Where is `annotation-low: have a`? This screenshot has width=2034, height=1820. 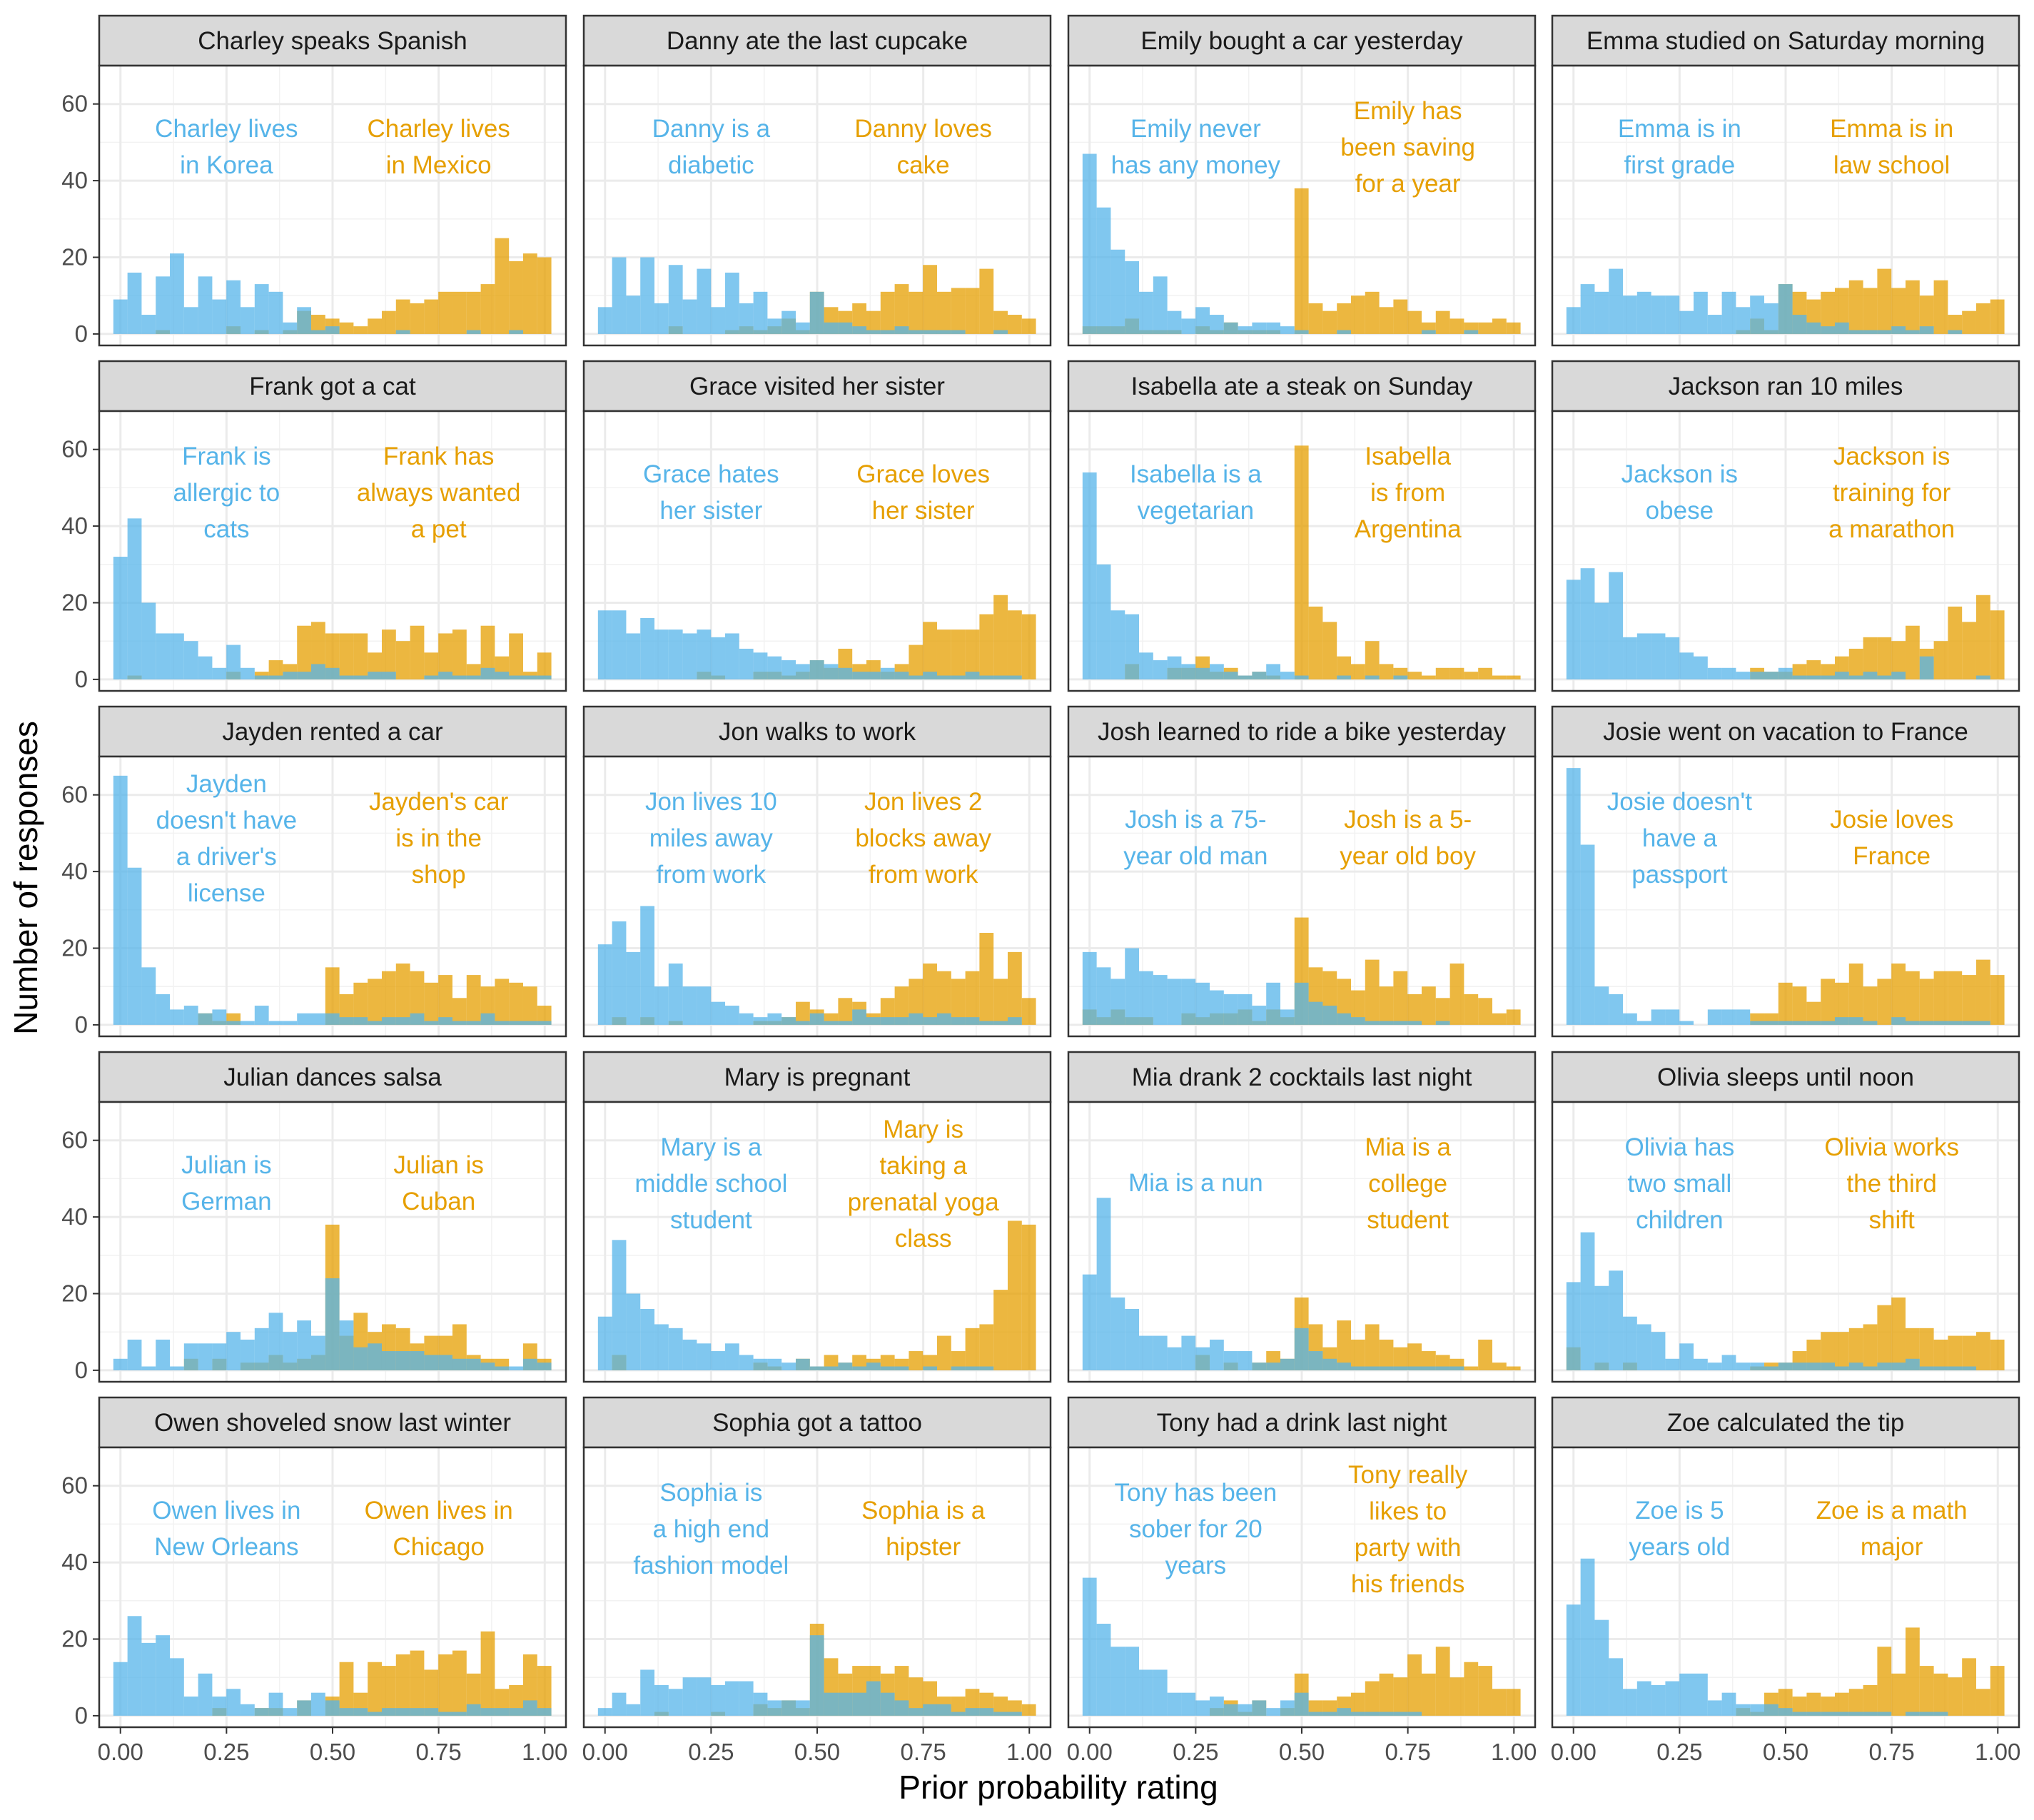
annotation-low: have a is located at coordinates (1680, 838).